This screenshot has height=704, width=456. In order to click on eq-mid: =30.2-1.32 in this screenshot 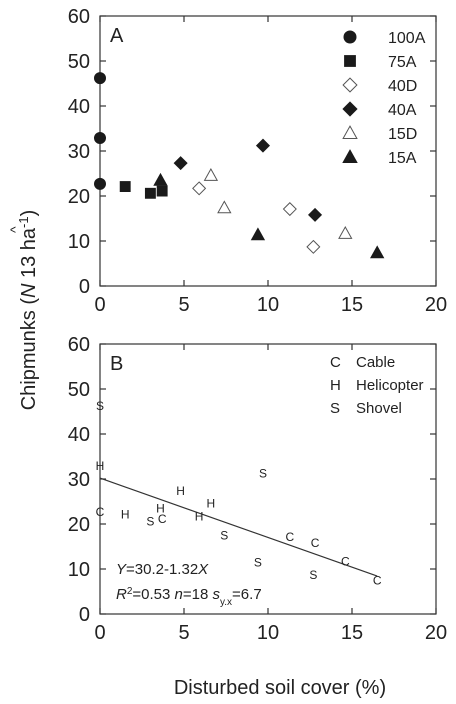, I will do `click(162, 569)`.